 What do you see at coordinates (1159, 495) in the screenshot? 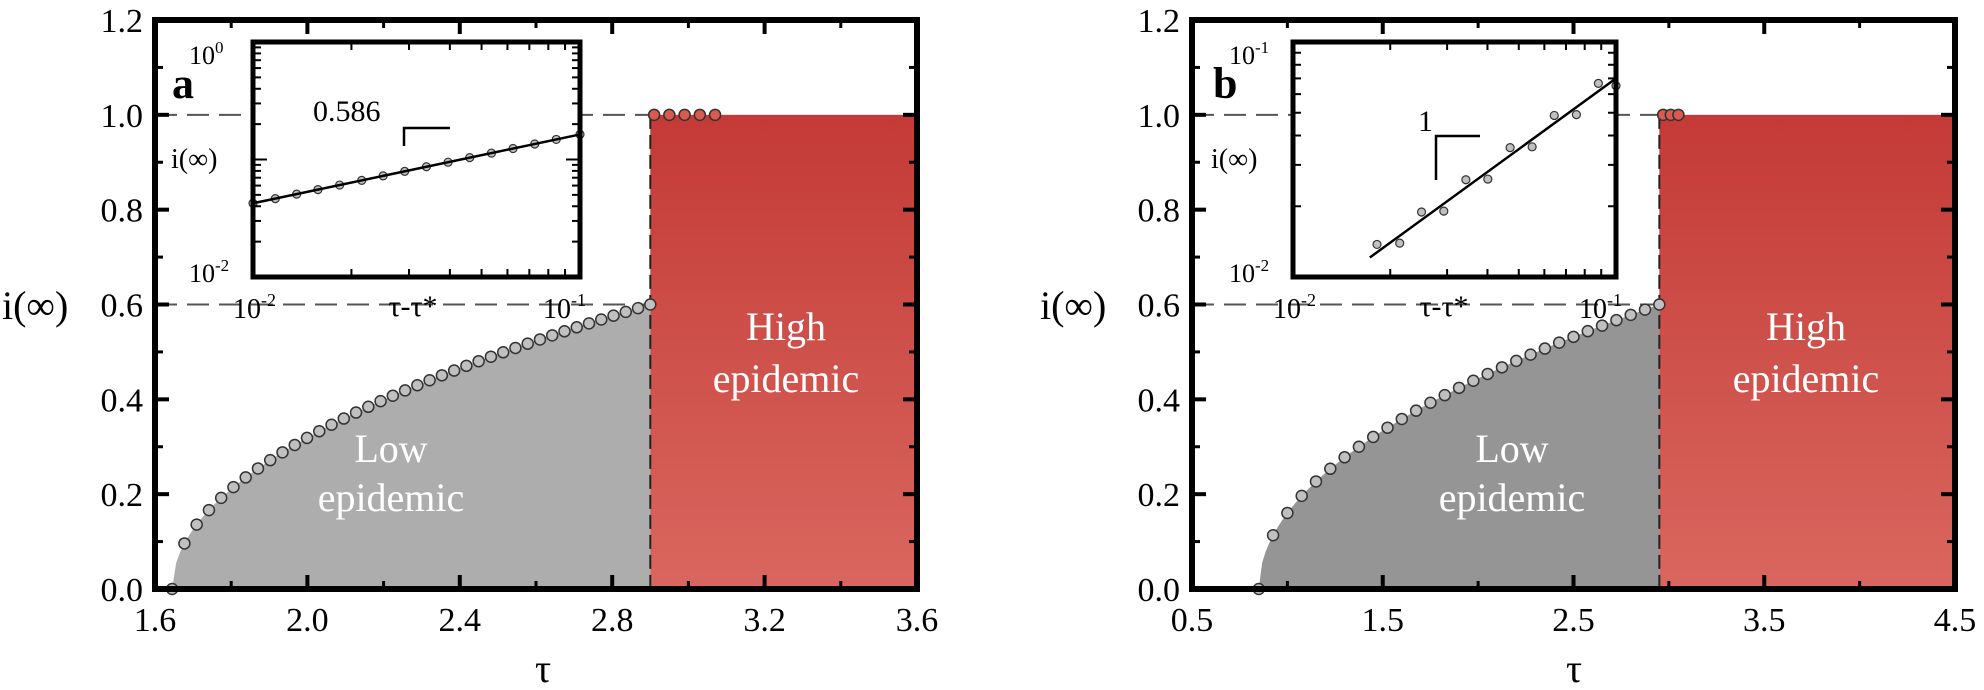
I see `panel-b-ytick-label: 0.2` at bounding box center [1159, 495].